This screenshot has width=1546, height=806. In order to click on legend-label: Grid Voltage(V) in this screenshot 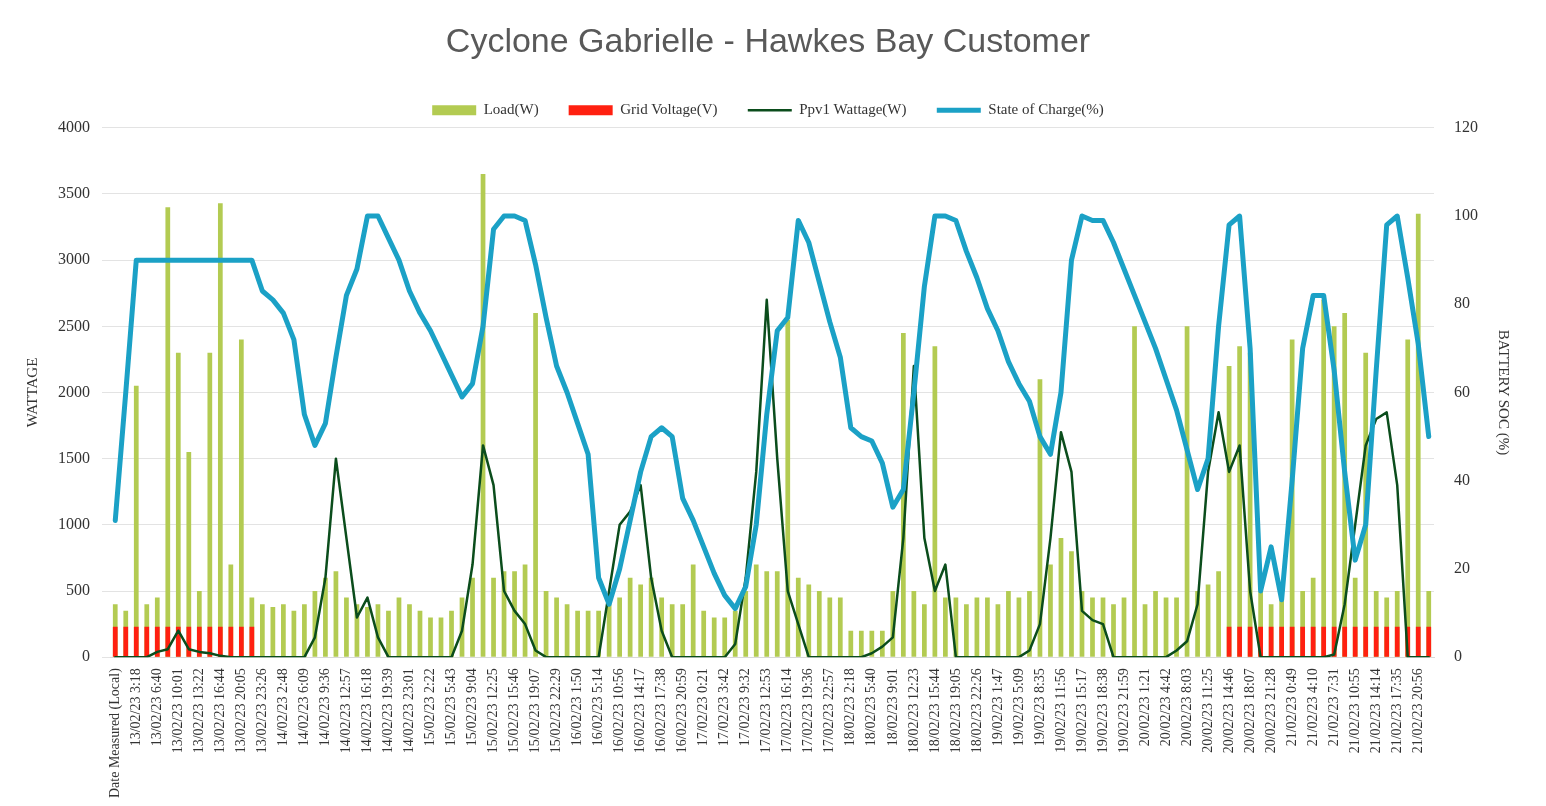, I will do `click(669, 110)`.